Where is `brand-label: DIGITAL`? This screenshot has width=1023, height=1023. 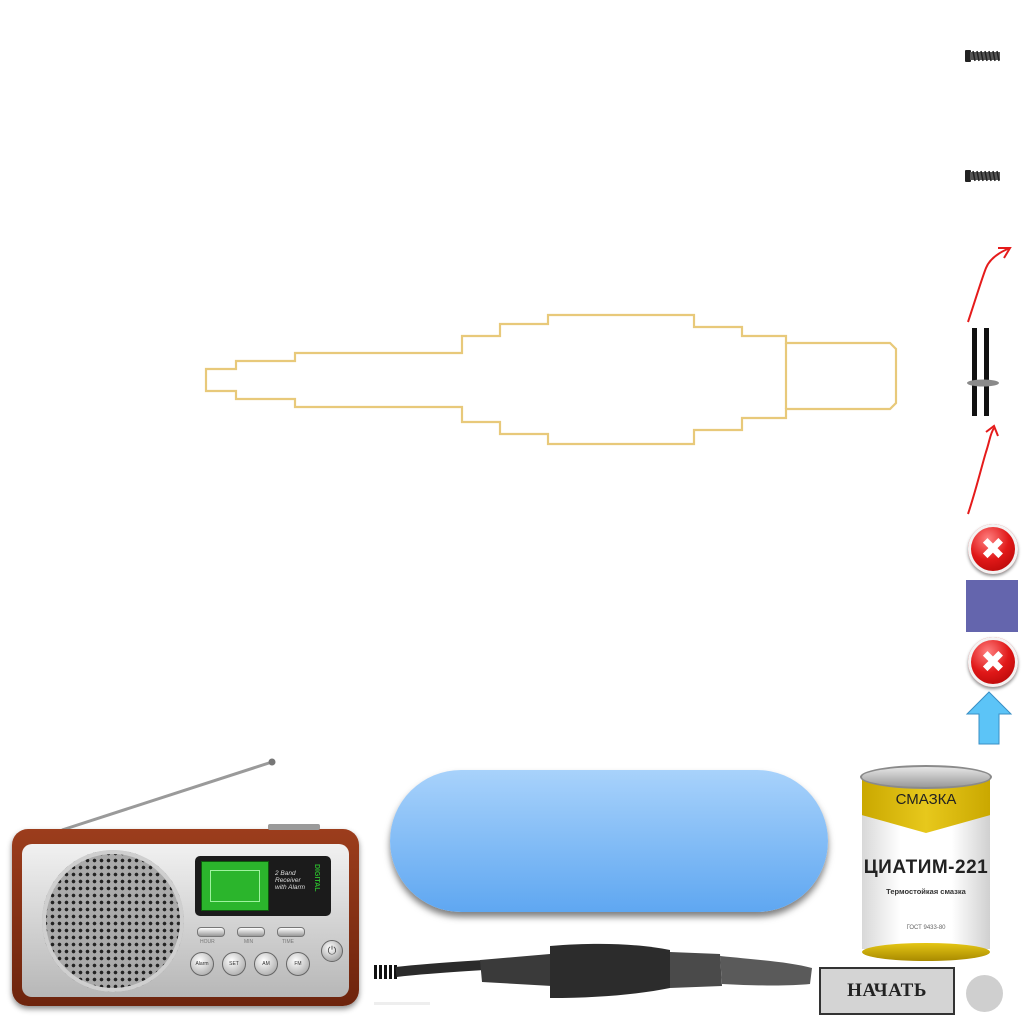
brand-label: DIGITAL is located at coordinates (316, 878).